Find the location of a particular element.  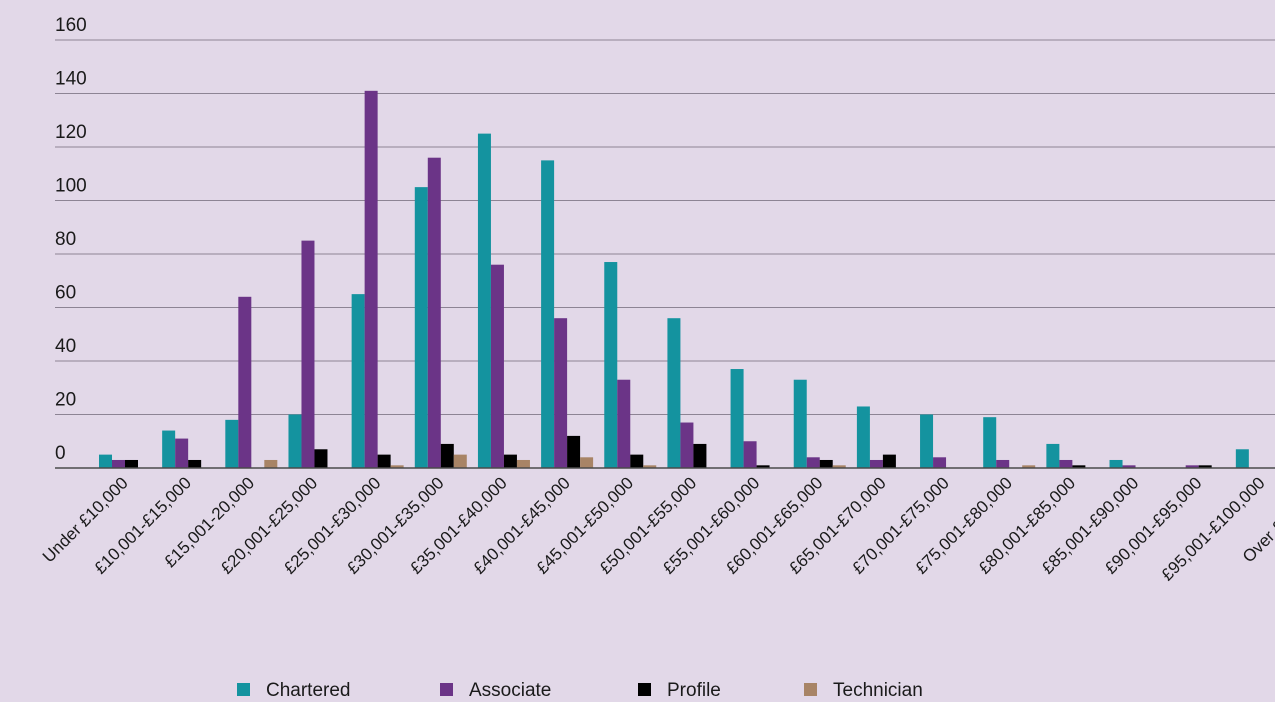

legend-label-chartered: Chartered is located at coordinates (308, 690).